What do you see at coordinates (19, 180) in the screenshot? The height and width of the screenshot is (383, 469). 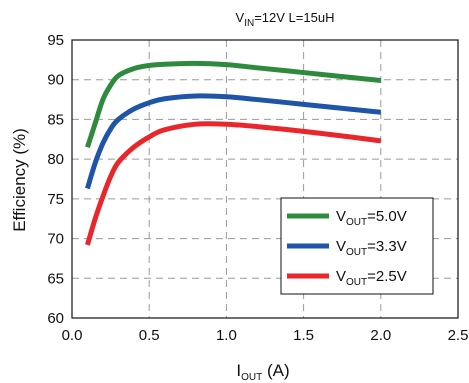 I see `y-axis-label: Efficiency (%)` at bounding box center [19, 180].